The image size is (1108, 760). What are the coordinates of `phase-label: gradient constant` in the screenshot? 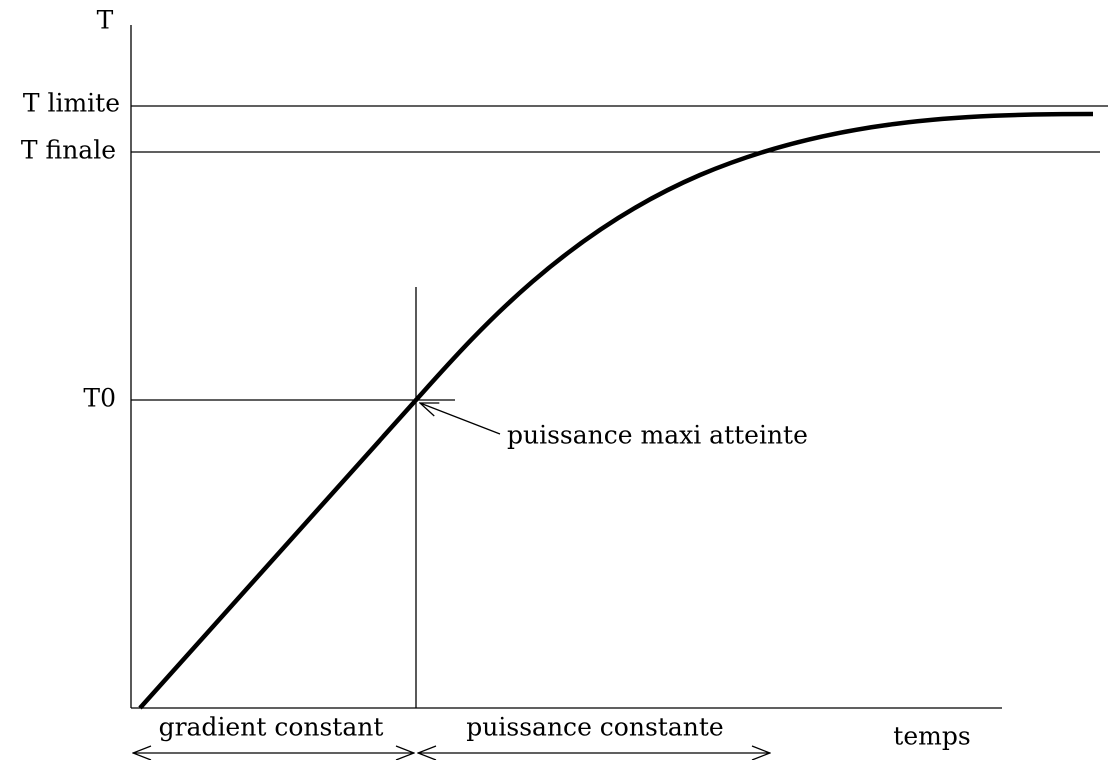 It's located at (271, 727).